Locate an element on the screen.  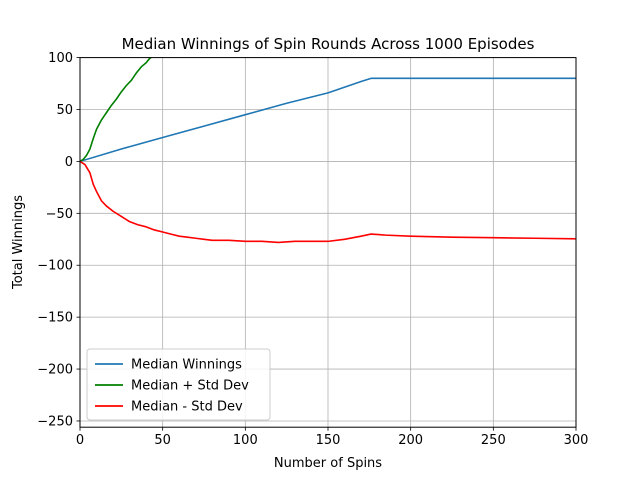
y-tick-label: −150 is located at coordinates (55, 318).